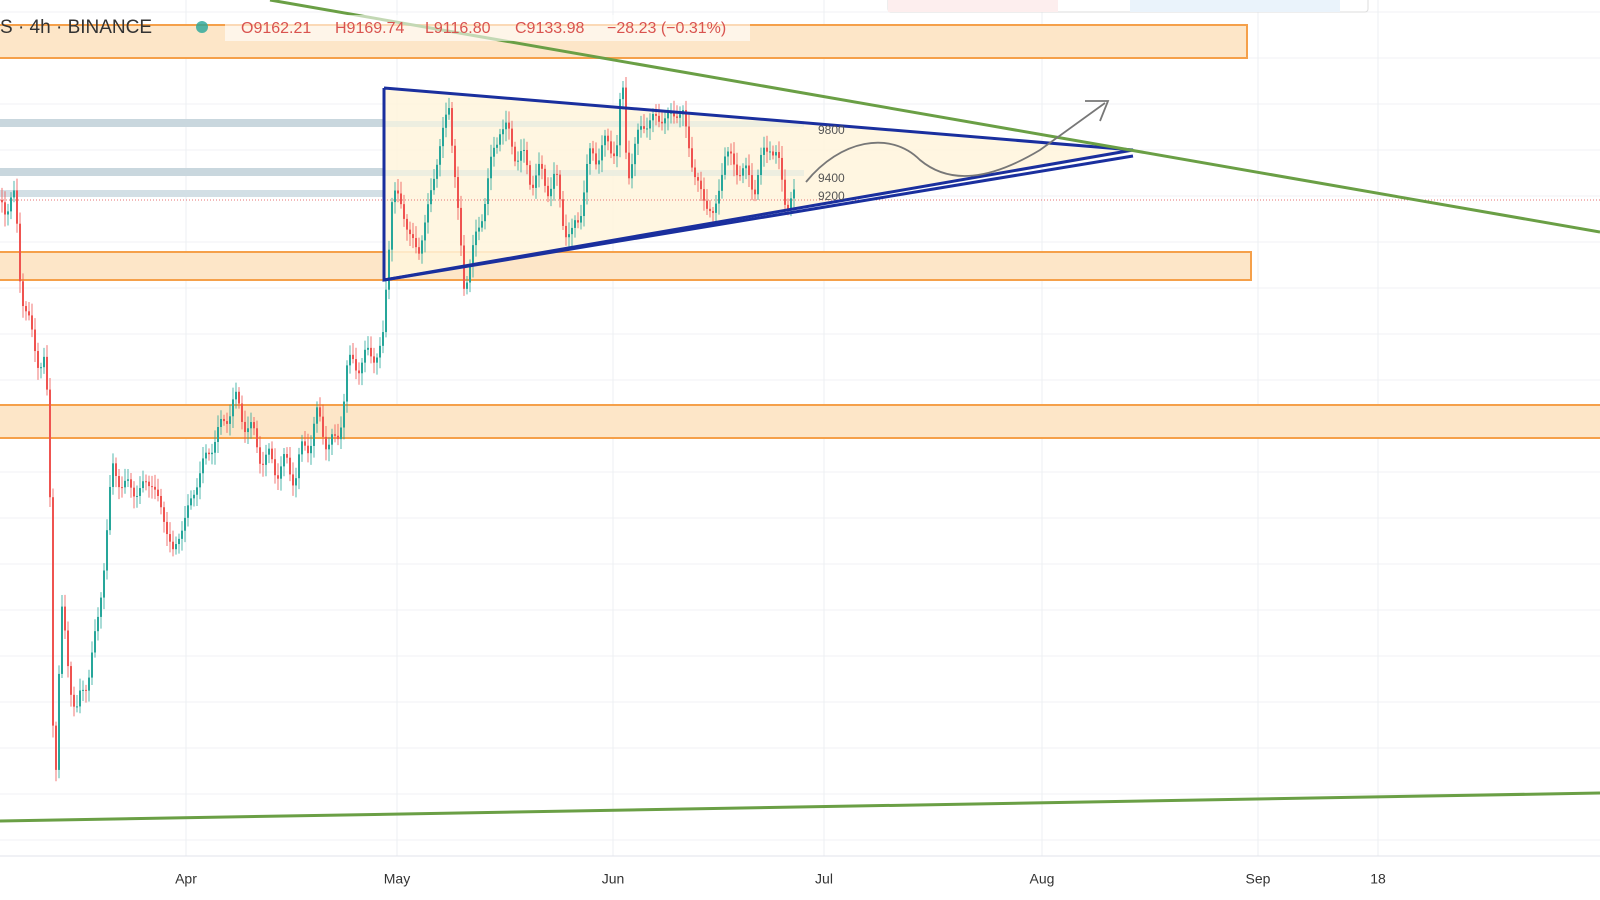  What do you see at coordinates (1235, 6) in the screenshot?
I see `toolbar-buy` at bounding box center [1235, 6].